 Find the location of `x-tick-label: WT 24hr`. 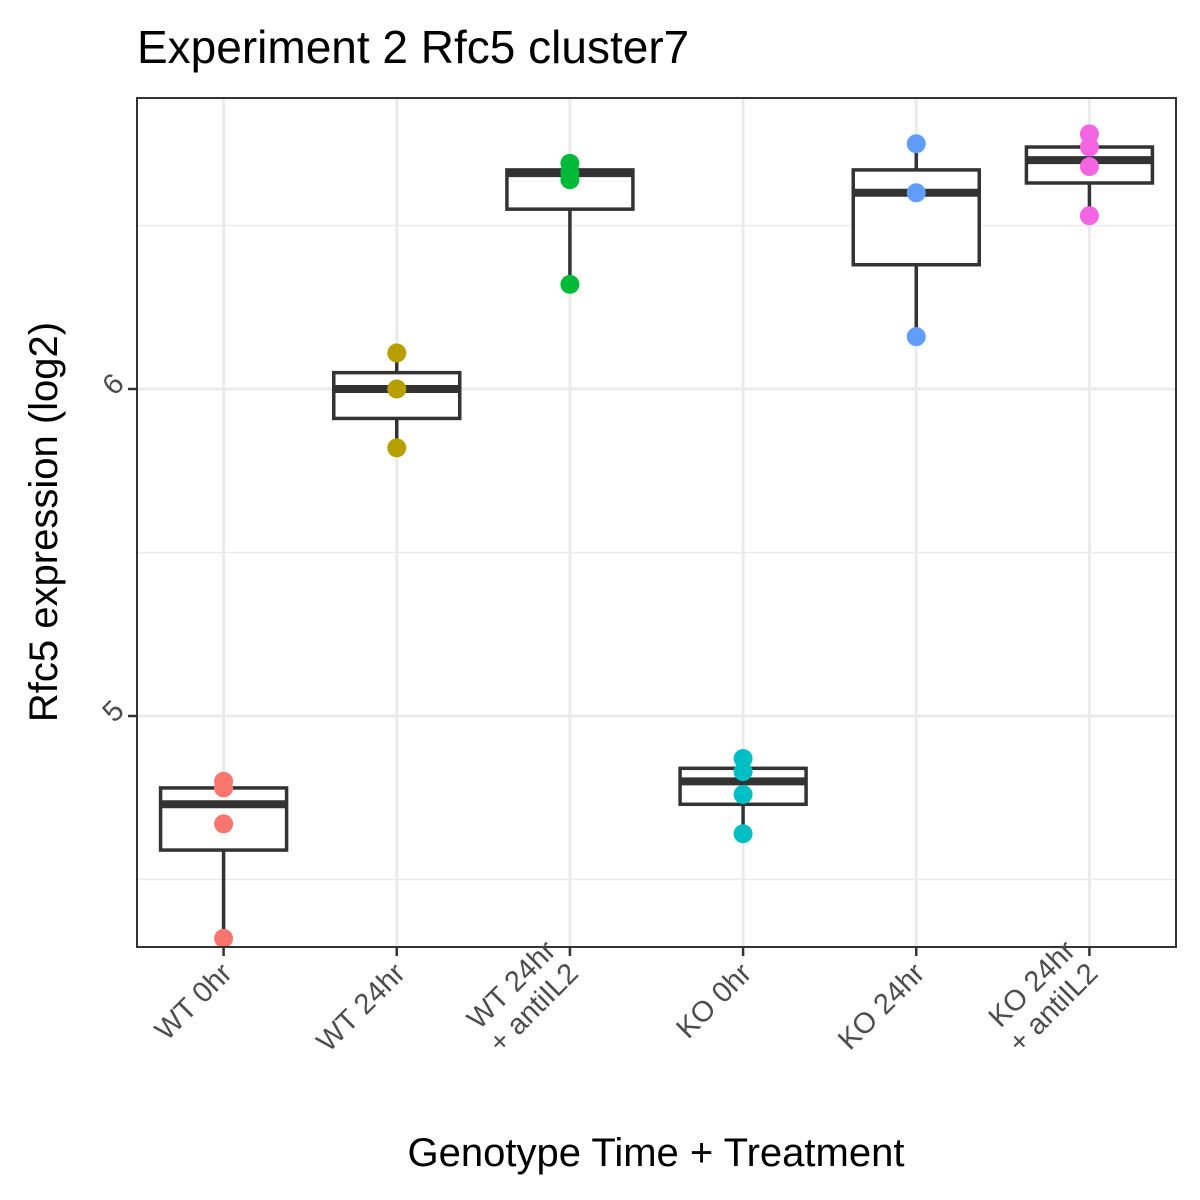

x-tick-label: WT 24hr is located at coordinates (361, 1007).